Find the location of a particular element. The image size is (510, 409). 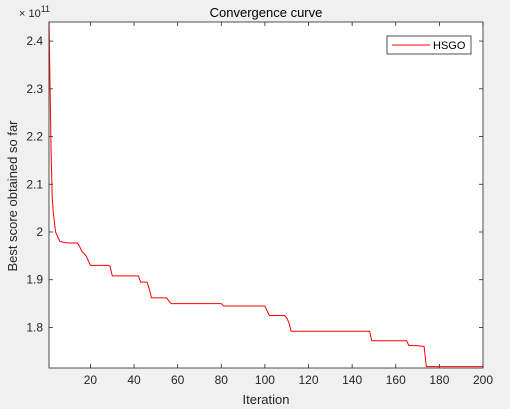

y-axis-exponent-power: 11 is located at coordinates (45, 9).